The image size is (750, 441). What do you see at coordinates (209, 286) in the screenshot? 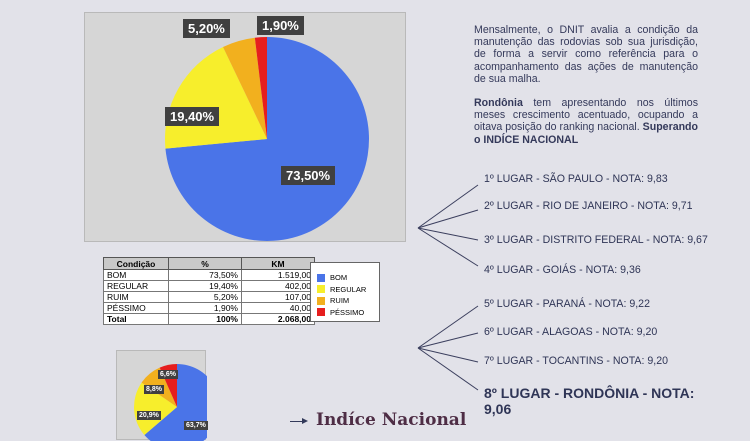
I see `table-row: REGULAR 19,40% 402,00` at bounding box center [209, 286].